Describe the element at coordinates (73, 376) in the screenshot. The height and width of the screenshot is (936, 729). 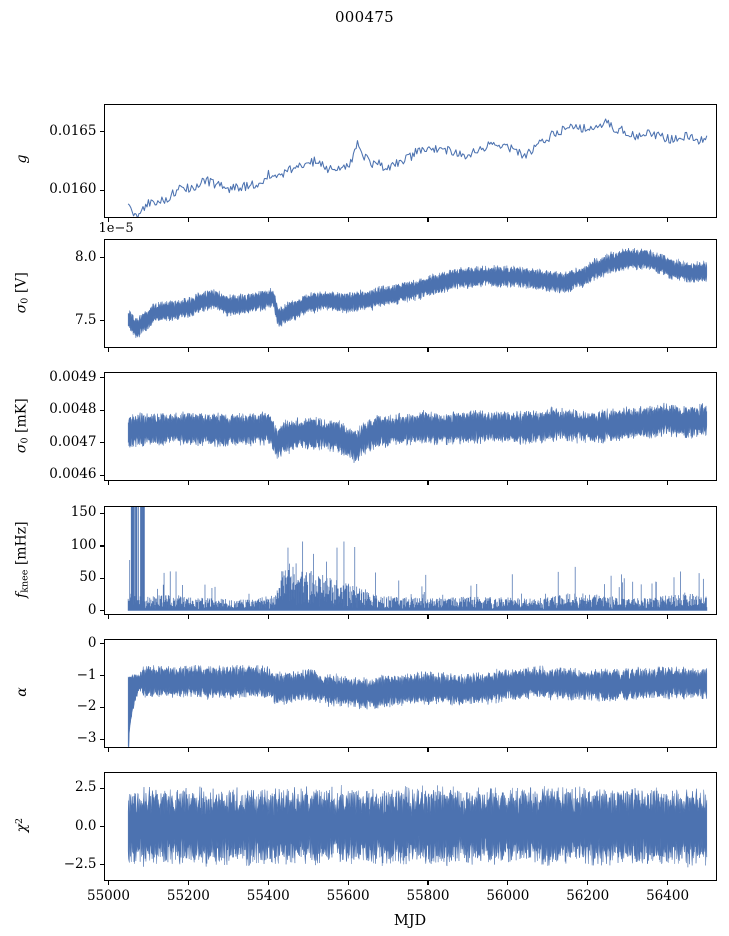
I see `ytick-label: 0.0049` at that location.